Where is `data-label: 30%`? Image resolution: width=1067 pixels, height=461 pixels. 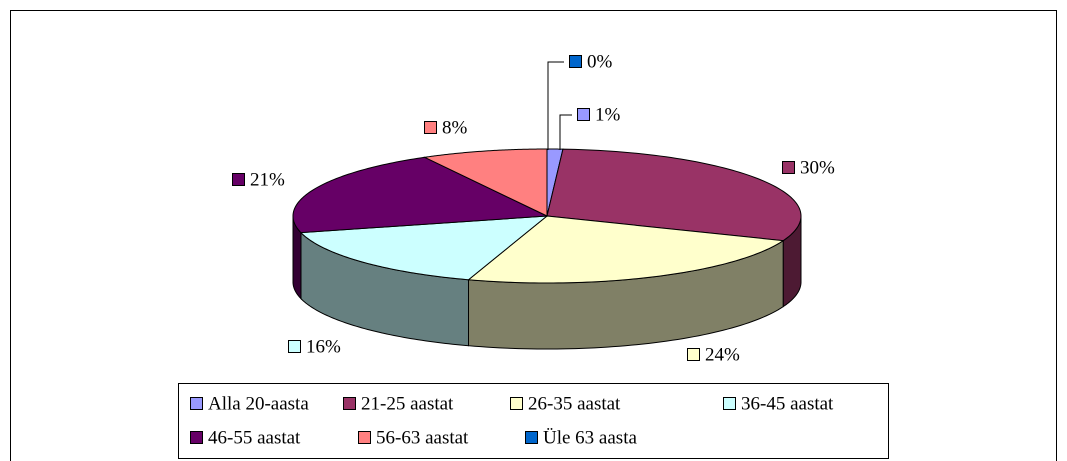
data-label: 30% is located at coordinates (817, 167).